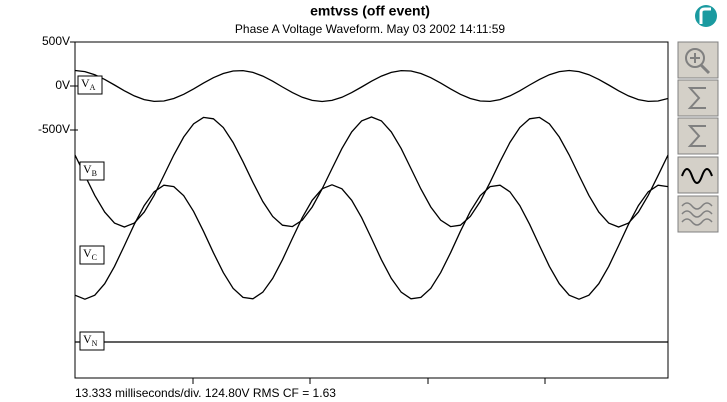 Image resolution: width=727 pixels, height=402 pixels. What do you see at coordinates (91, 213) in the screenshot?
I see `channel-labels: VA VB VC VN` at bounding box center [91, 213].